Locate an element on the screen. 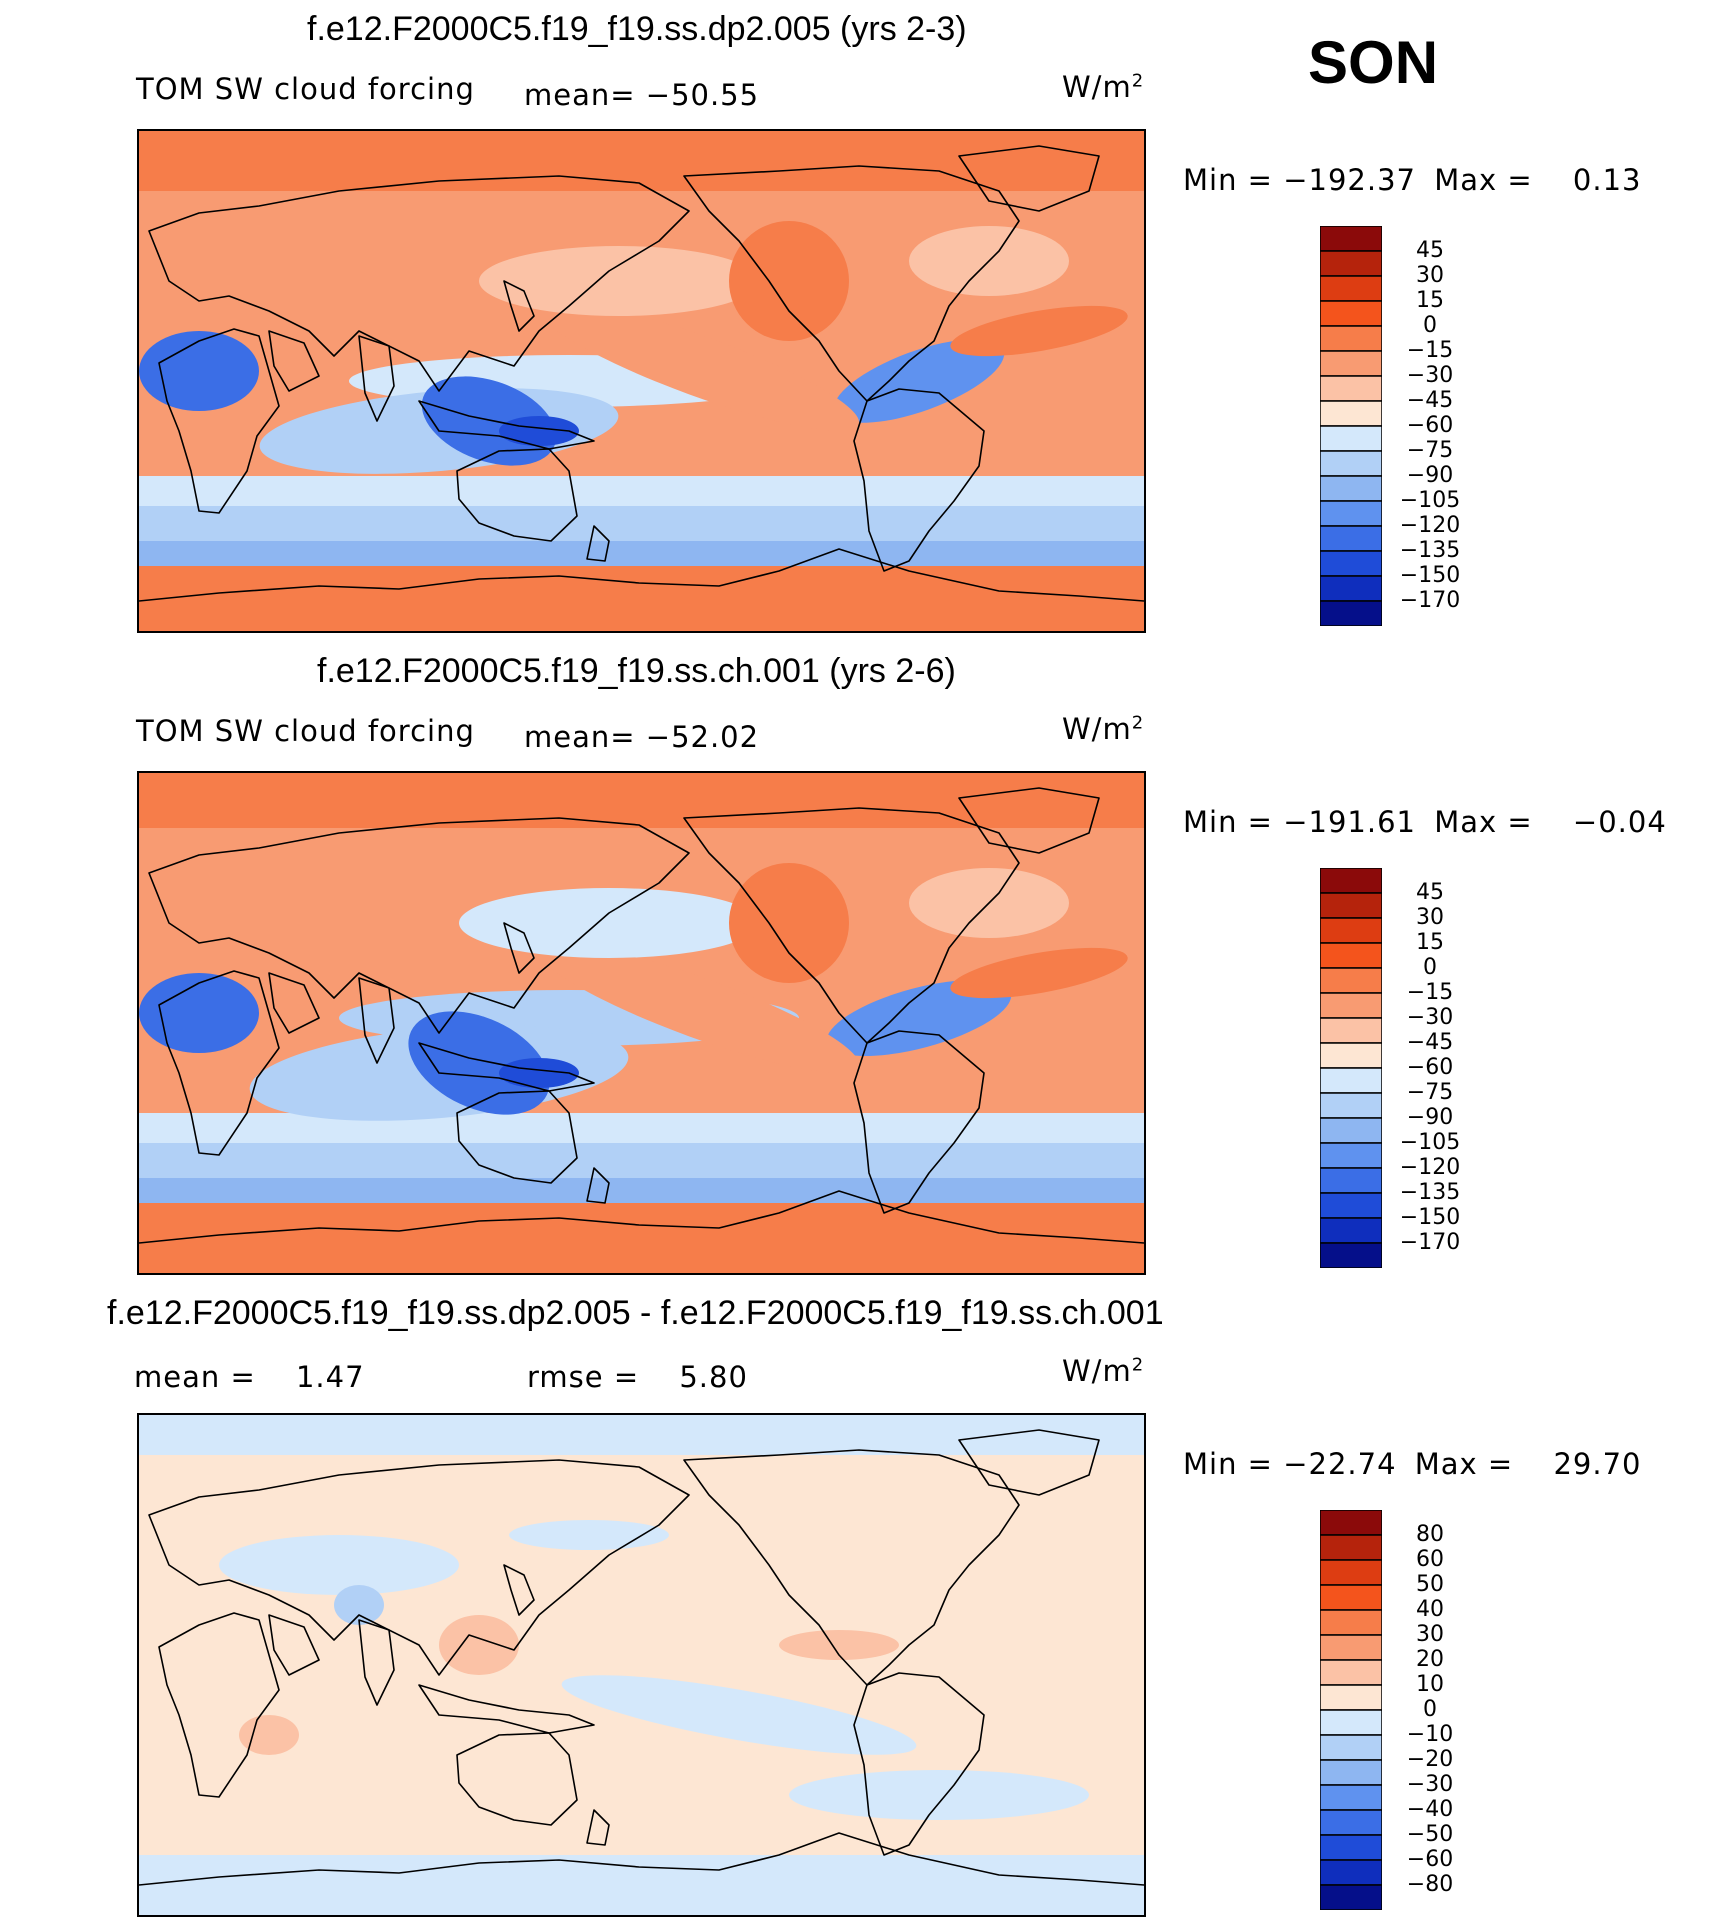 Image resolution: width=1710 pixels, height=1925 pixels. colorbar-tick-label: 80 is located at coordinates (1430, 1534).